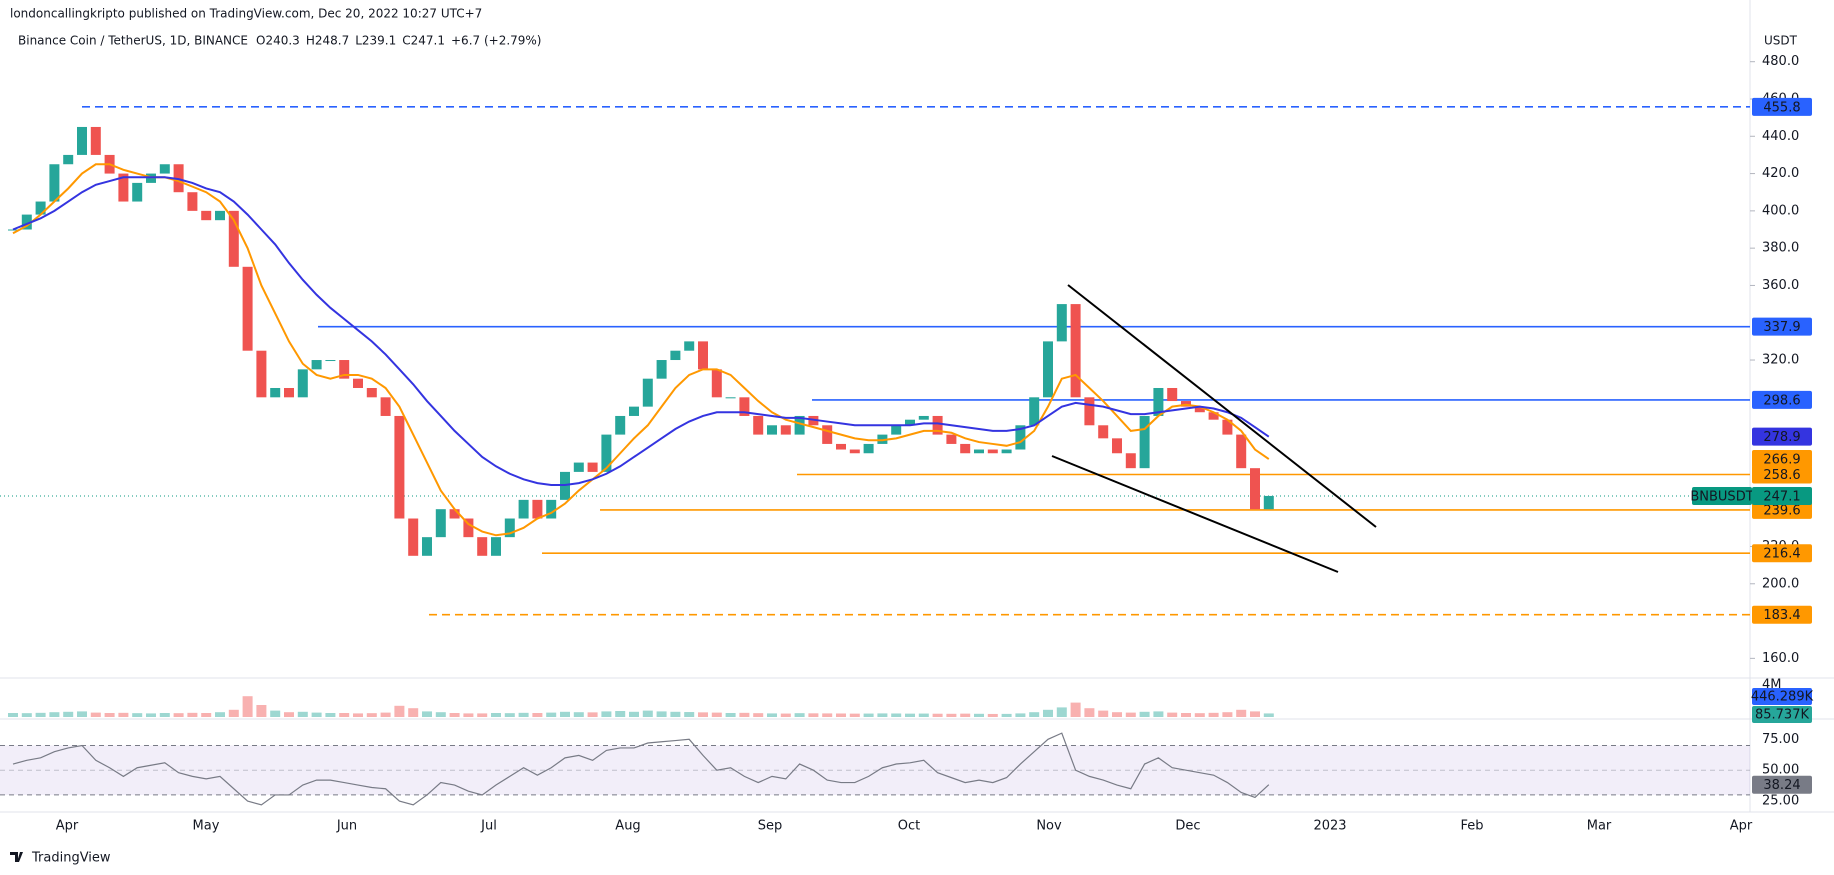  I want to click on level-label: 258.6, so click(1781, 475).